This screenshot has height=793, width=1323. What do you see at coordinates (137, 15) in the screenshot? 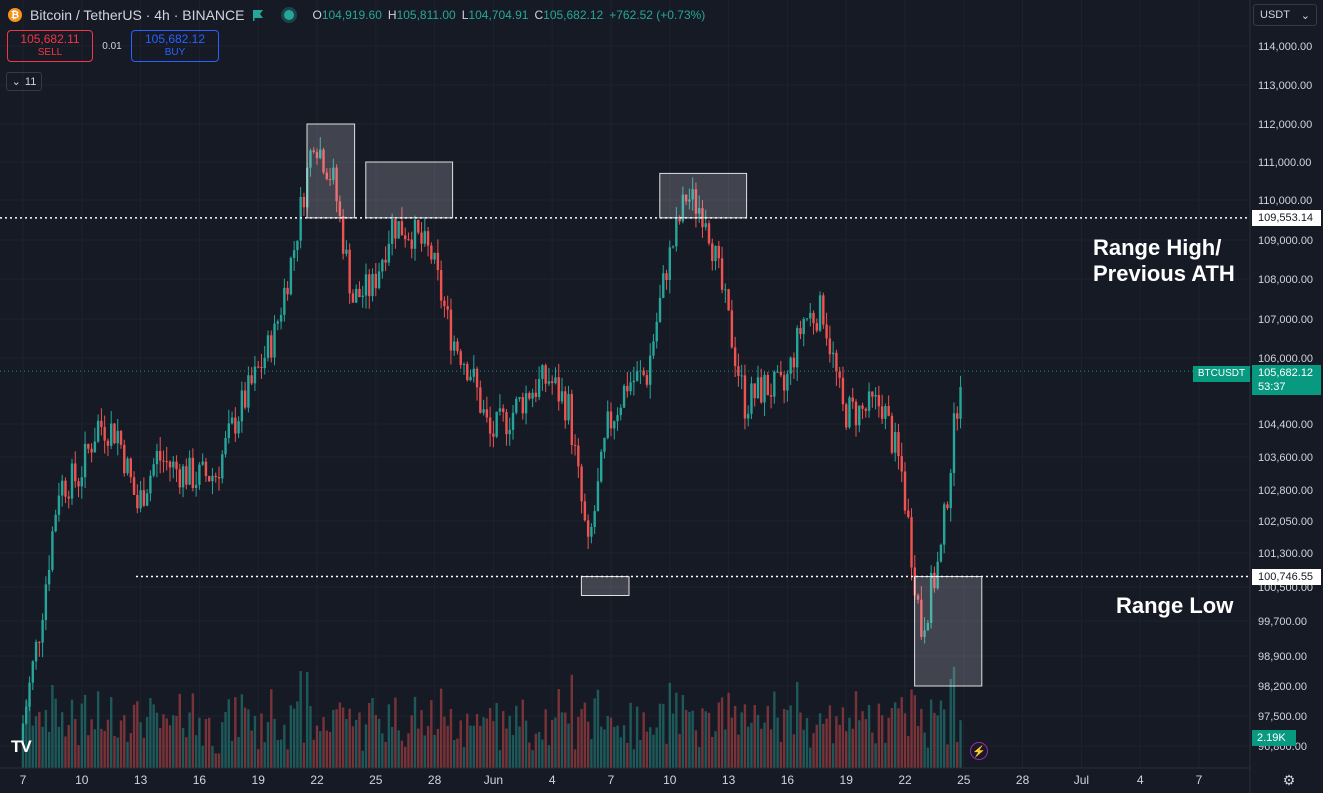
I see `symbol-title: Bitcoin / TetherUS · 4h · BINANCE` at bounding box center [137, 15].